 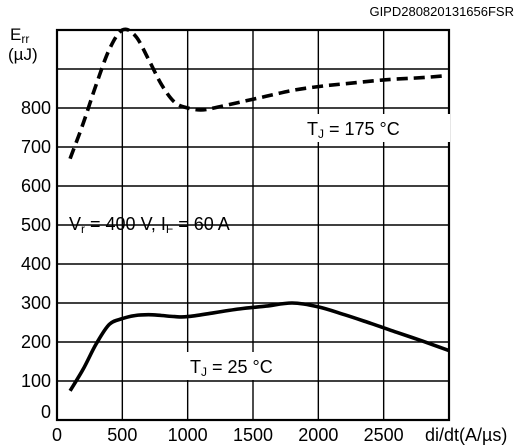 I want to click on x-tick-label: 500, so click(x=122, y=435).